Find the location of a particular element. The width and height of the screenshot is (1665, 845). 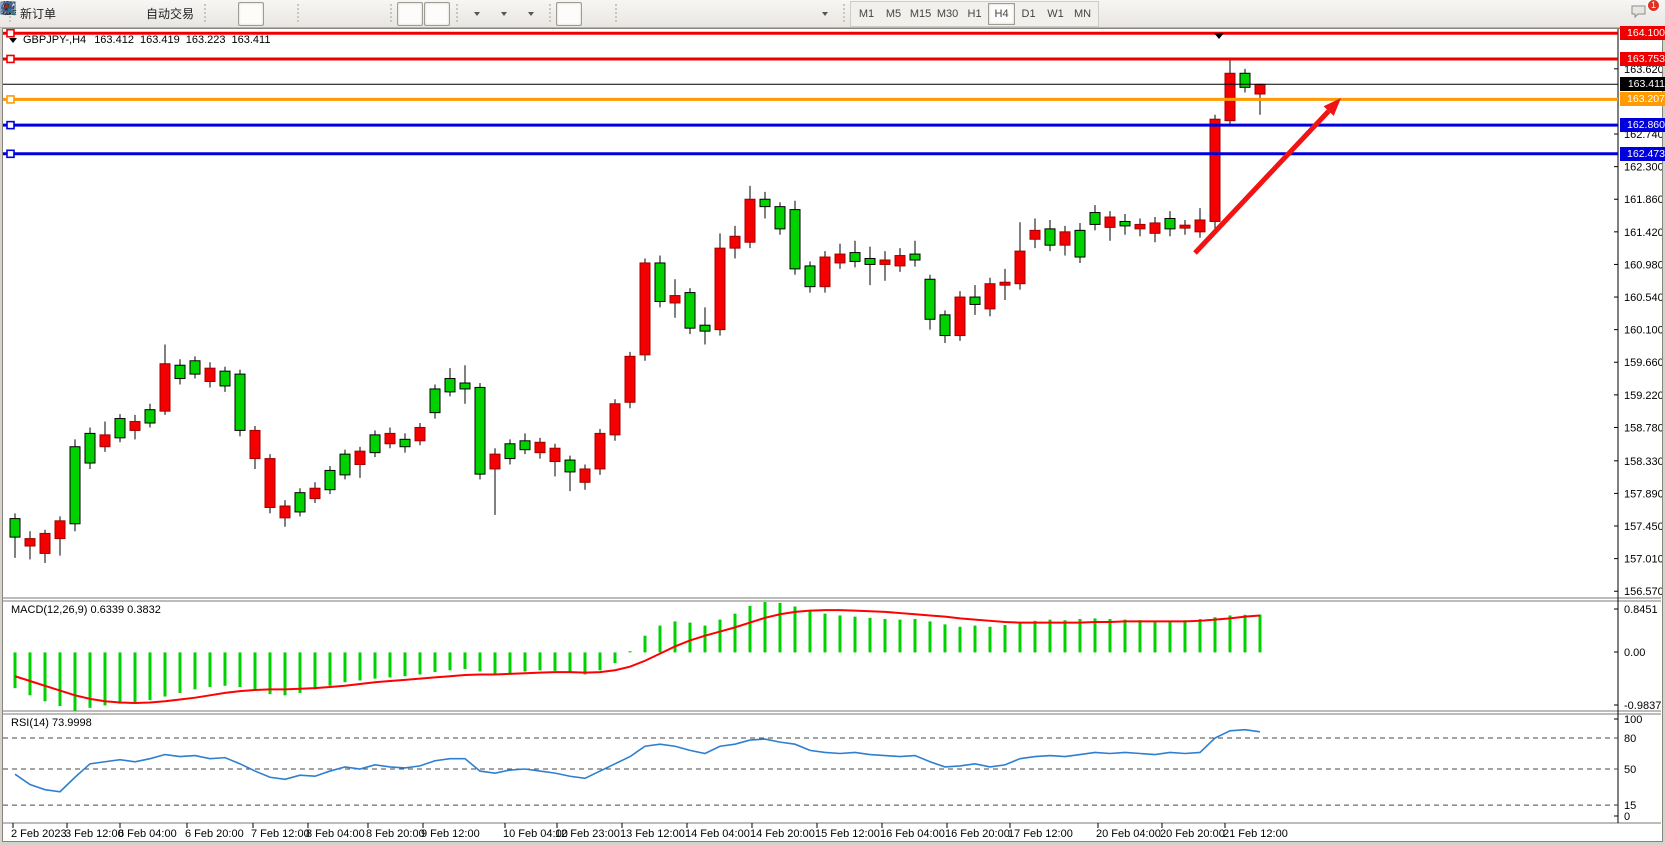

tab-timeframe-h4: H4 is located at coordinates (1002, 13).